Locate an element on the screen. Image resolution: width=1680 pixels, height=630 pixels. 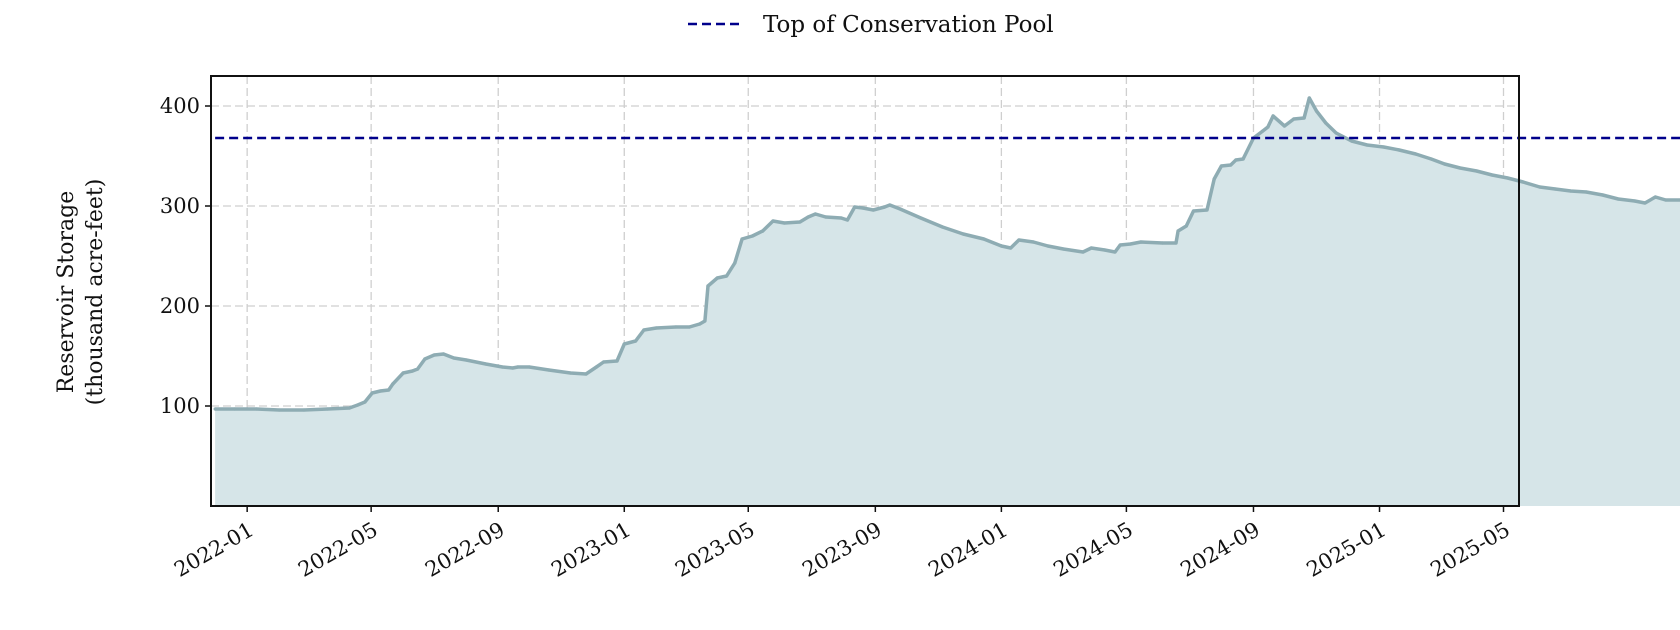
y-tick-label: 300 is located at coordinates (180, 206).